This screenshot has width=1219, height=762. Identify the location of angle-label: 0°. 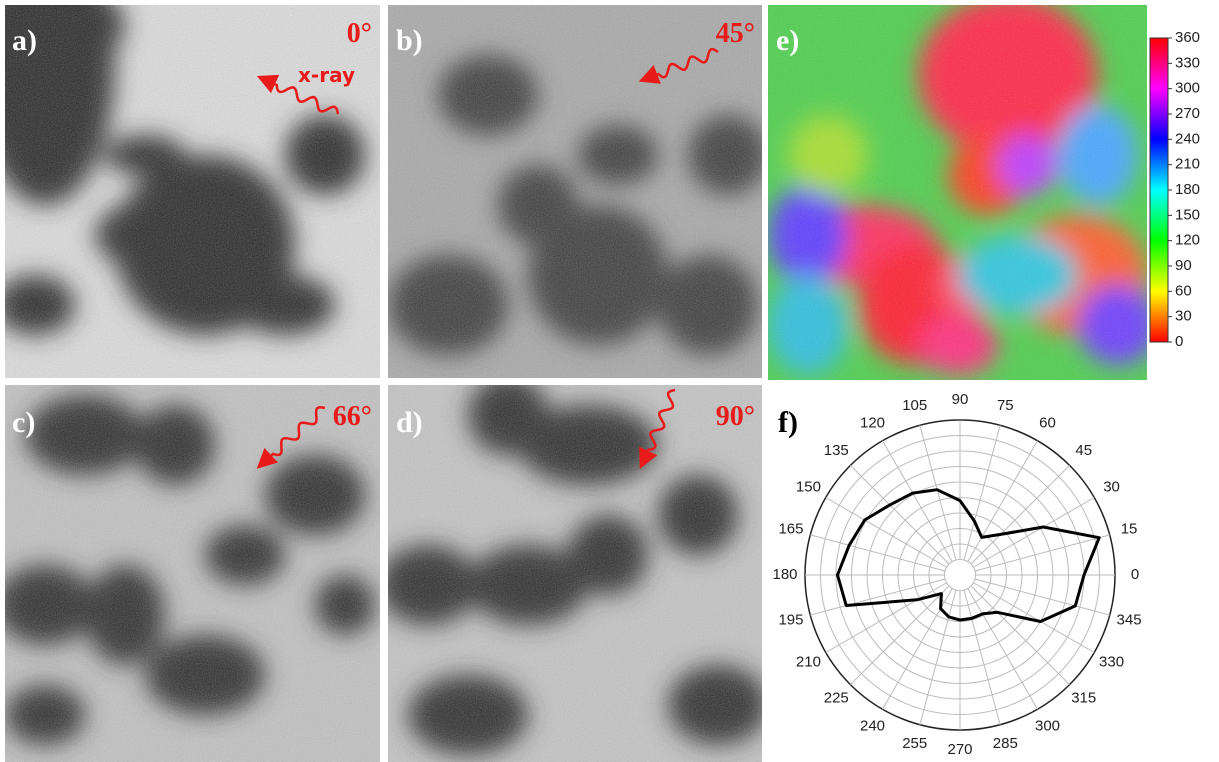
(359, 33).